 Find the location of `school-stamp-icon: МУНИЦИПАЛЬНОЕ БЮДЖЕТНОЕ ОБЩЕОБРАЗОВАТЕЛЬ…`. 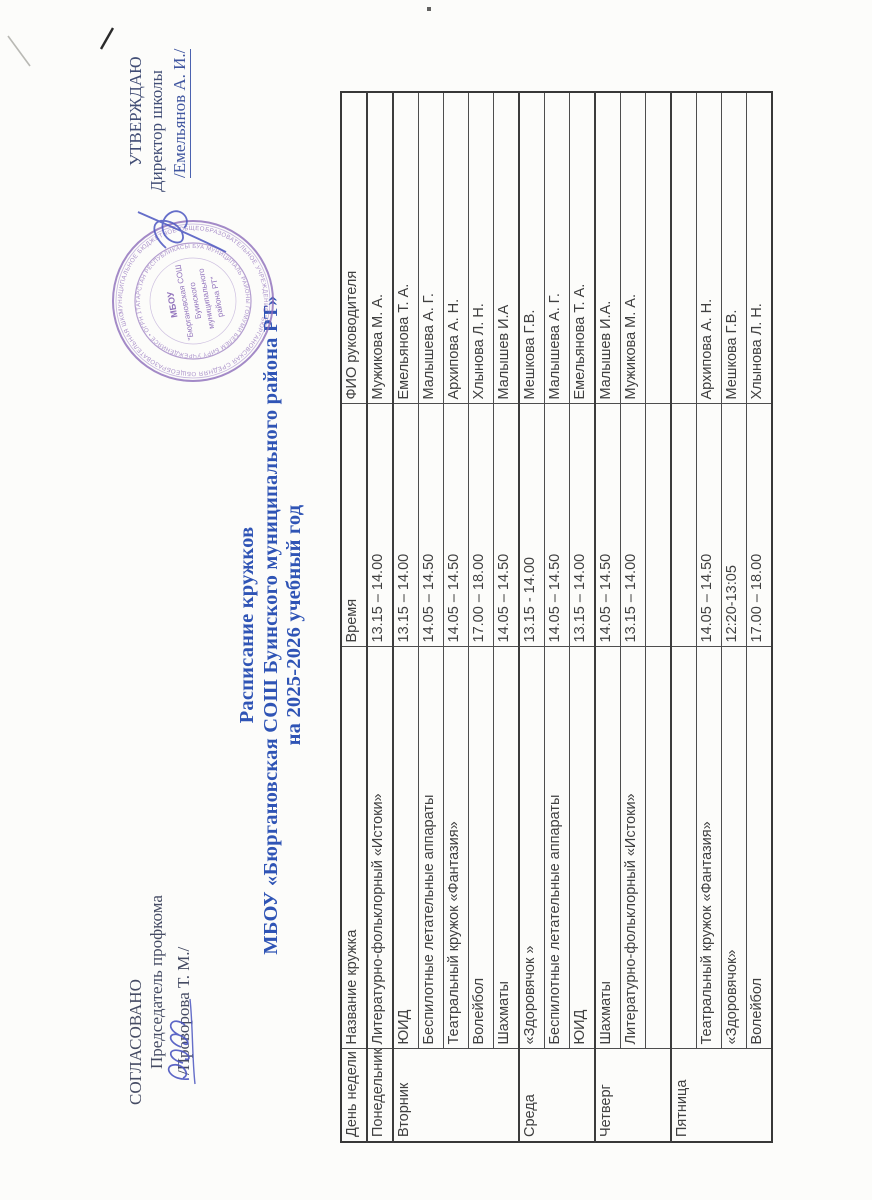

school-stamp-icon: МУНИЦИПАЛЬНОЕ БЮДЖЕТНОЕ ОБЩЕОБРАЗОВАТЕЛЬ… is located at coordinates (193, 301).